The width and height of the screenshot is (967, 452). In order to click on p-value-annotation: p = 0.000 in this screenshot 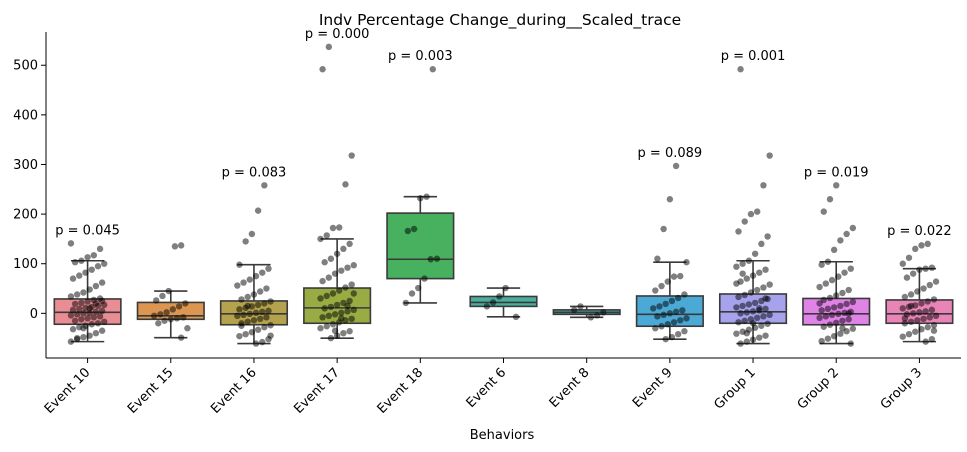, I will do `click(337, 34)`.